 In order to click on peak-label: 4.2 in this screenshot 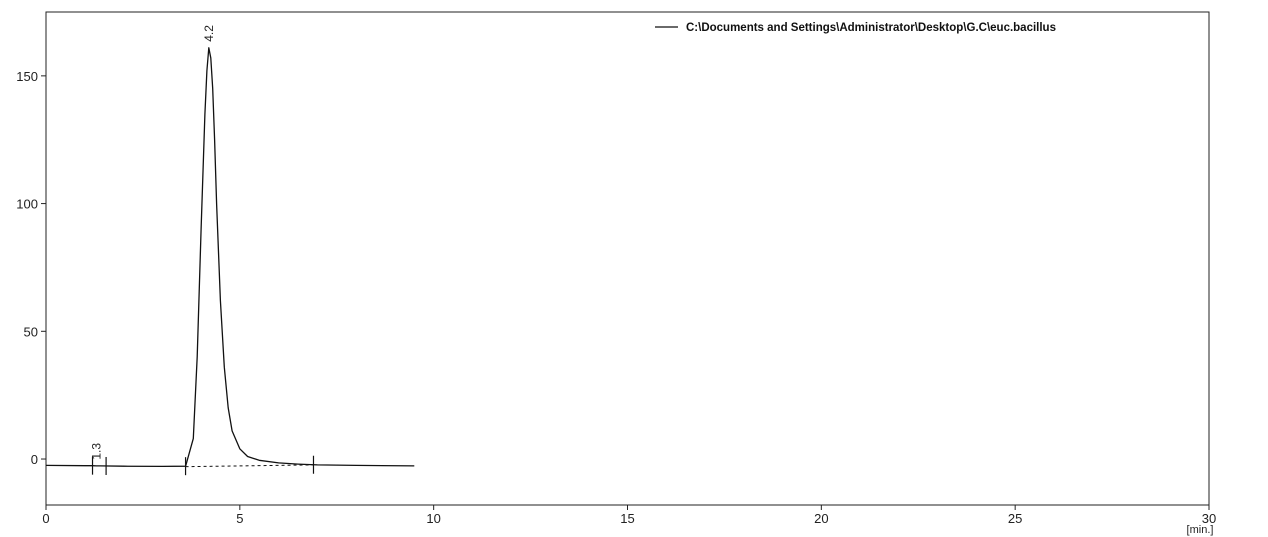, I will do `click(209, 33)`.